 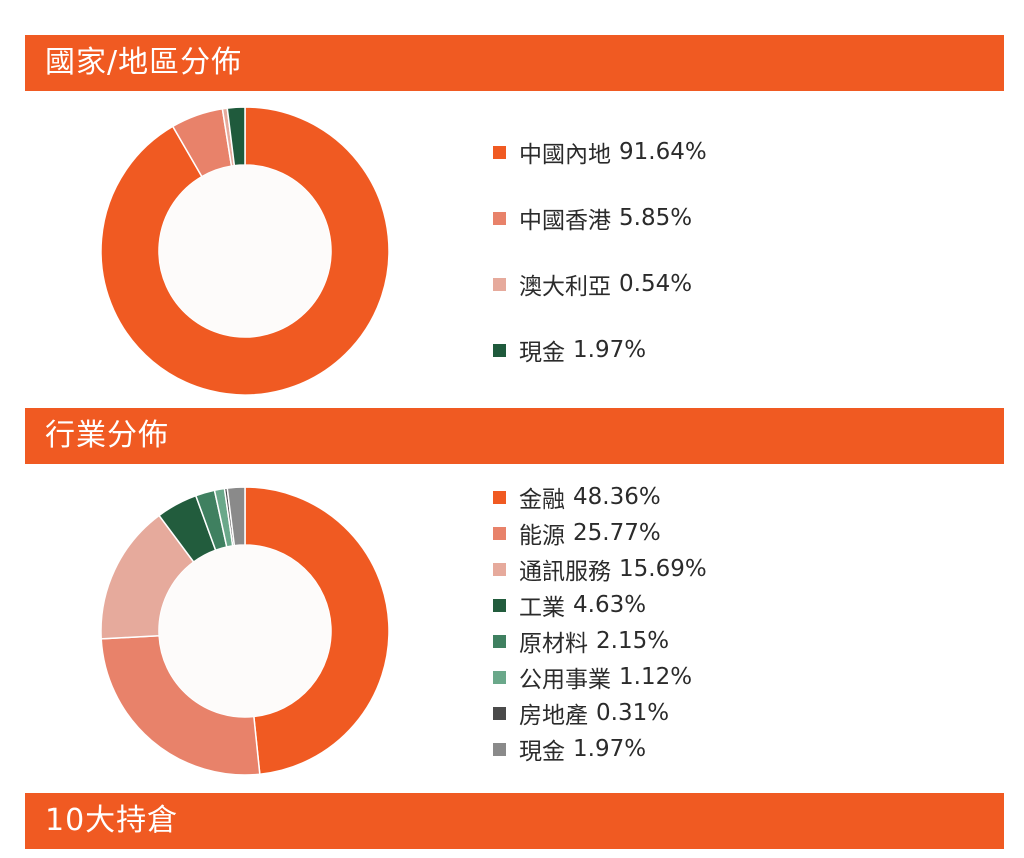 What do you see at coordinates (633, 713) in the screenshot?
I see `industry-legend-value: 0.31%` at bounding box center [633, 713].